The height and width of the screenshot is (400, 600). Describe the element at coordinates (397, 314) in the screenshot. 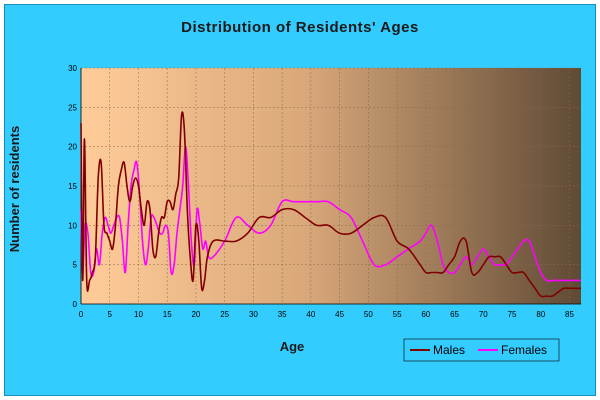

I see `x-tick-label: 55` at that location.